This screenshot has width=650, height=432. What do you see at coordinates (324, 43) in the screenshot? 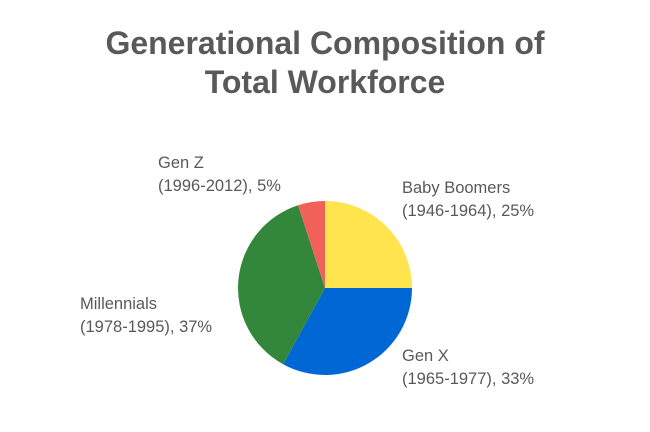
I see `chart-title-line-1: Generational Composition of` at bounding box center [324, 43].